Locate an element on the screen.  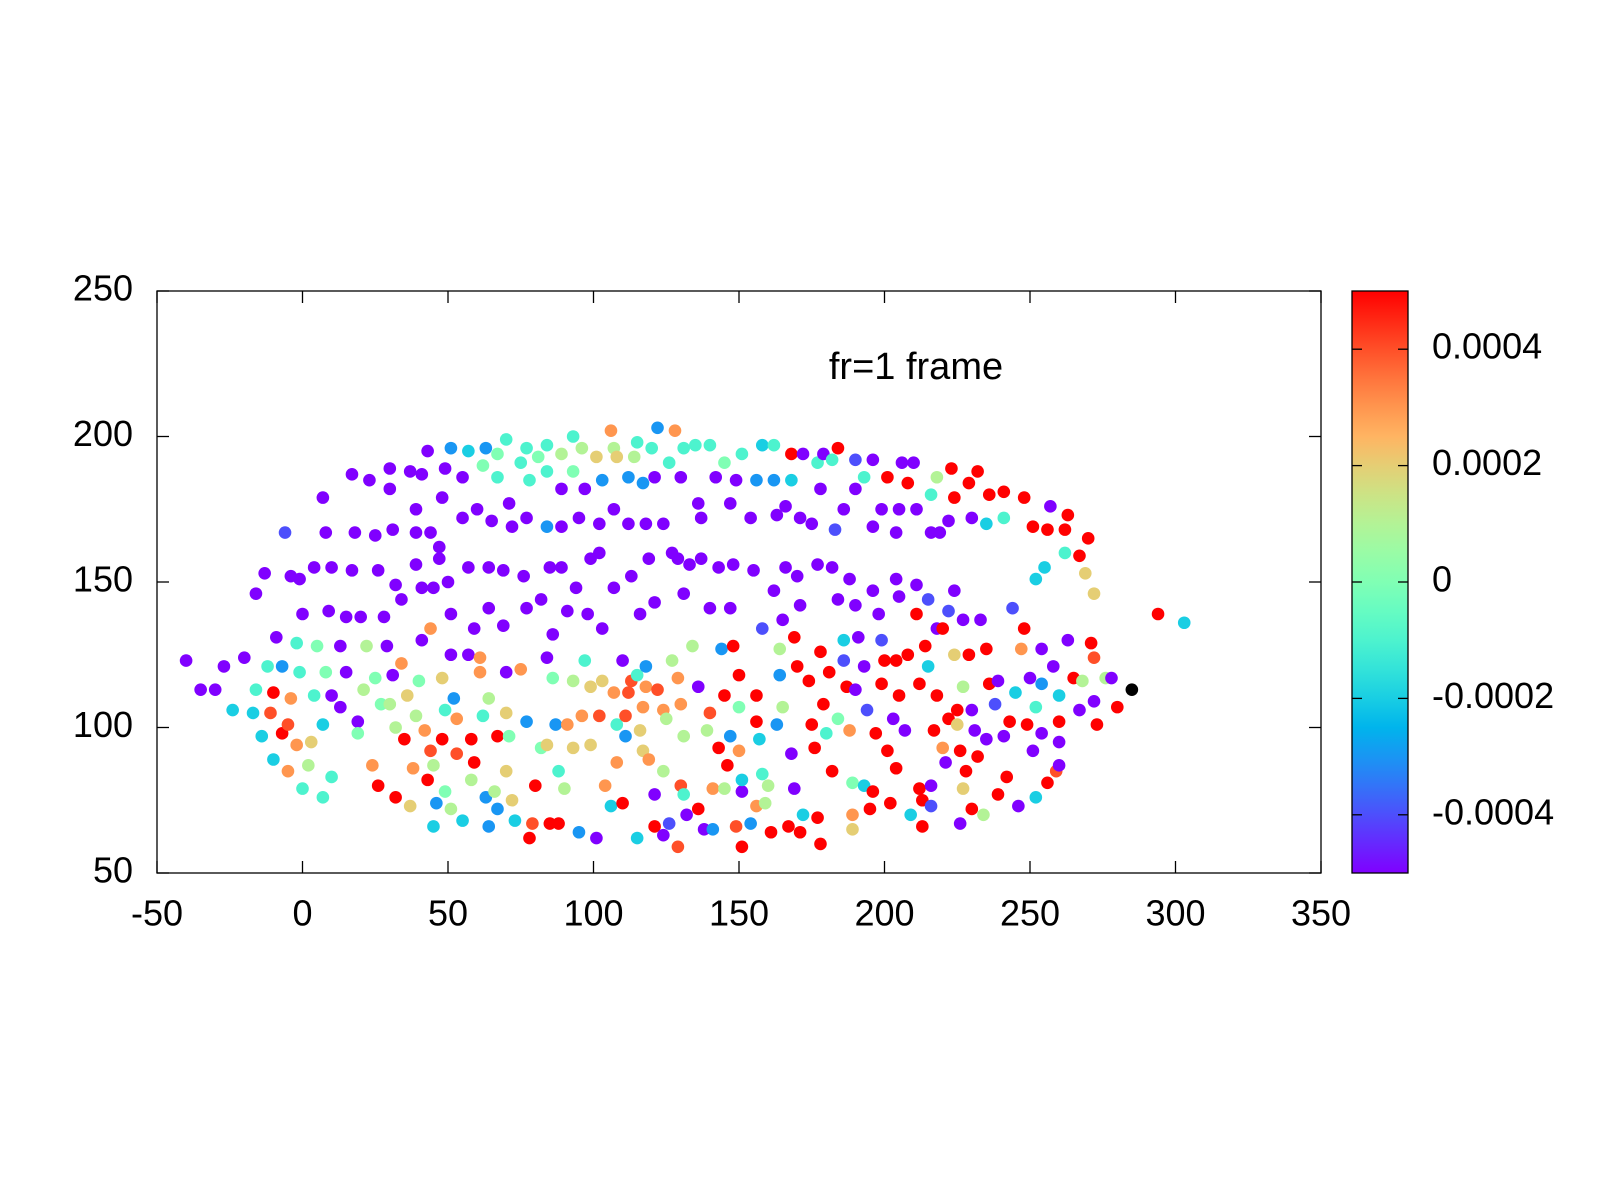
y-tick-label: 250 is located at coordinates (103, 288).